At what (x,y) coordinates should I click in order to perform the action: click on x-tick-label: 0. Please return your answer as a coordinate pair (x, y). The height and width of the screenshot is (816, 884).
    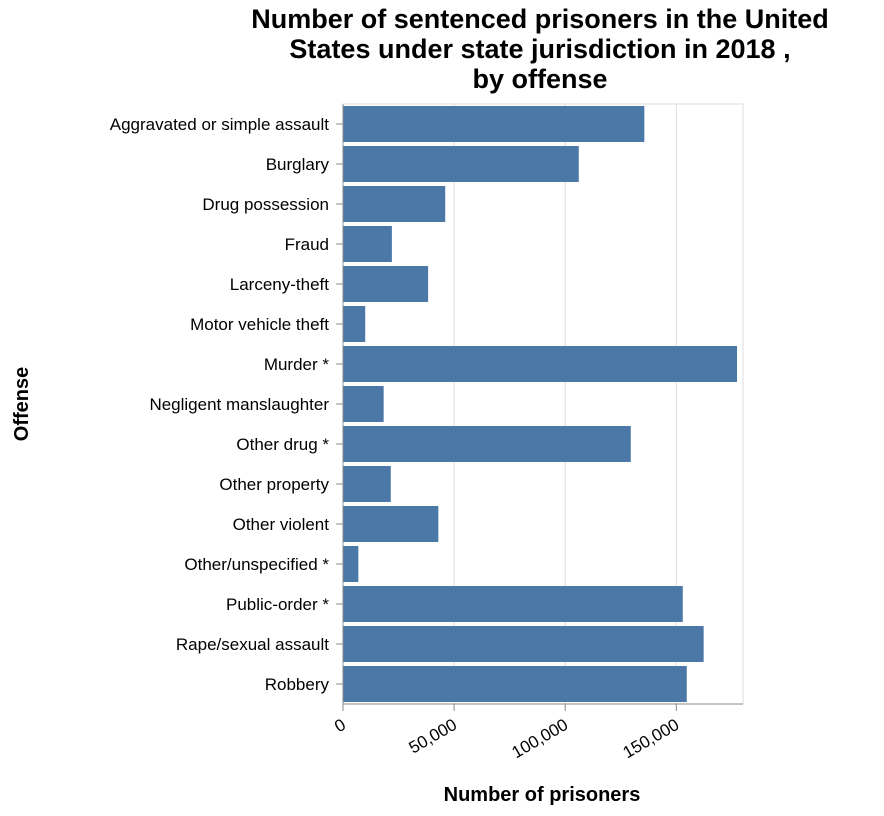
    Looking at the image, I should click on (340, 725).